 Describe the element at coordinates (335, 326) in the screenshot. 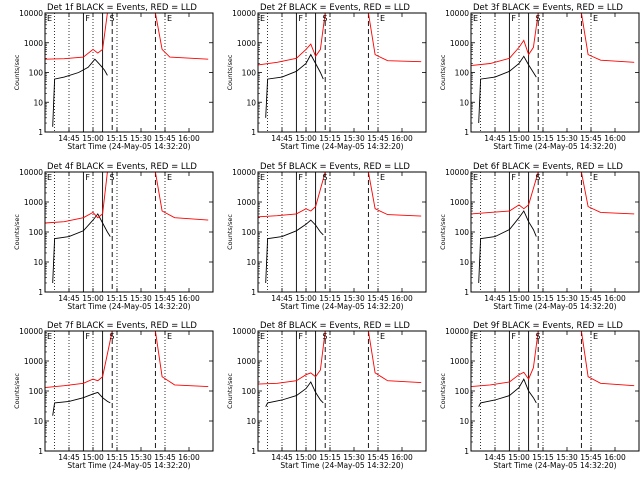

I see `panel-title: Det 8f BLACK = Events, RED = LLD` at that location.